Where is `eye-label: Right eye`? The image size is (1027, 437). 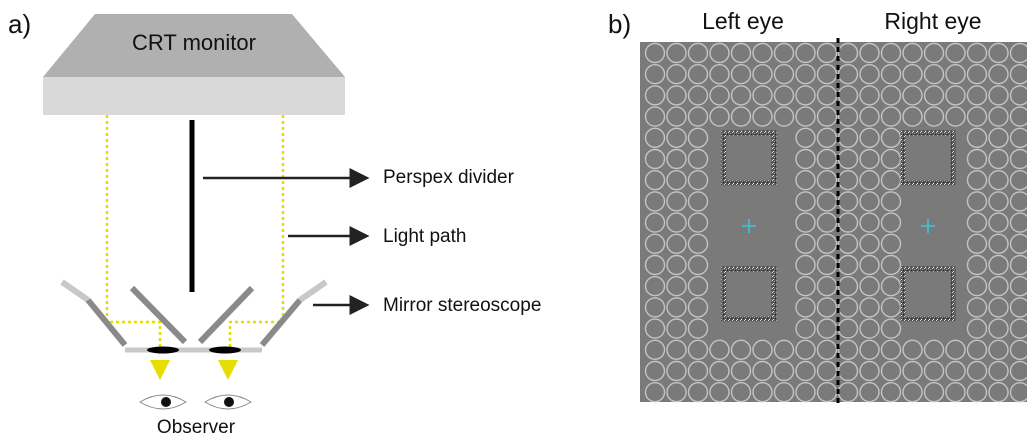 eye-label: Right eye is located at coordinates (932, 21).